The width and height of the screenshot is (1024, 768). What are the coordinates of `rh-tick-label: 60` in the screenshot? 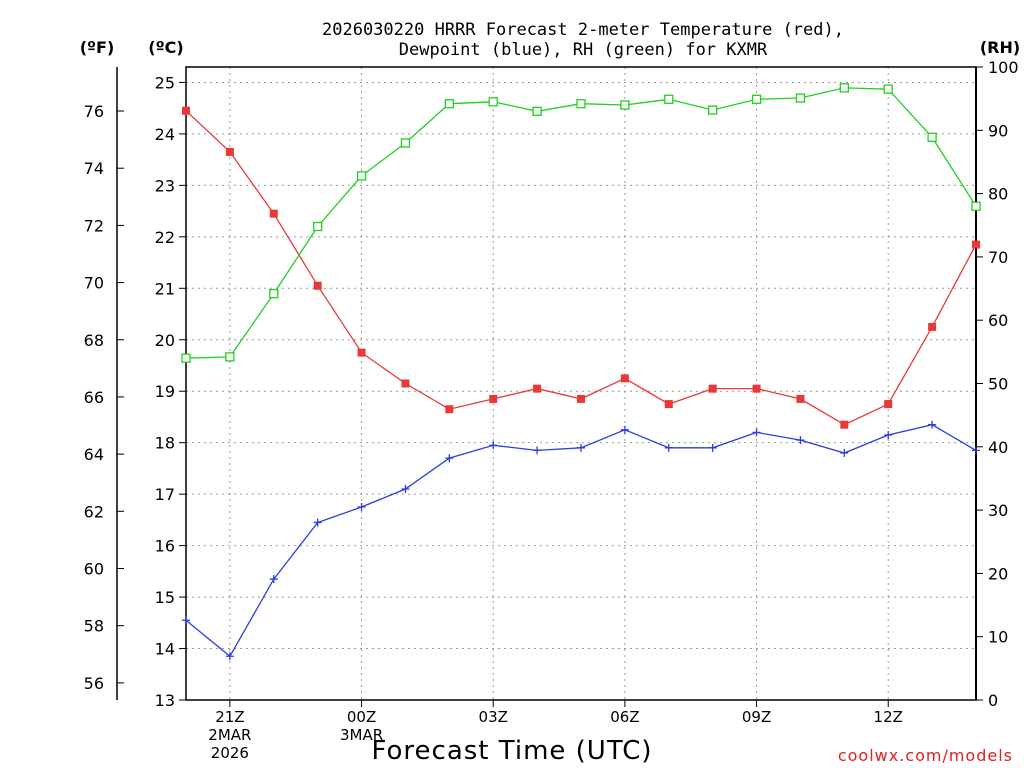 It's located at (998, 320).